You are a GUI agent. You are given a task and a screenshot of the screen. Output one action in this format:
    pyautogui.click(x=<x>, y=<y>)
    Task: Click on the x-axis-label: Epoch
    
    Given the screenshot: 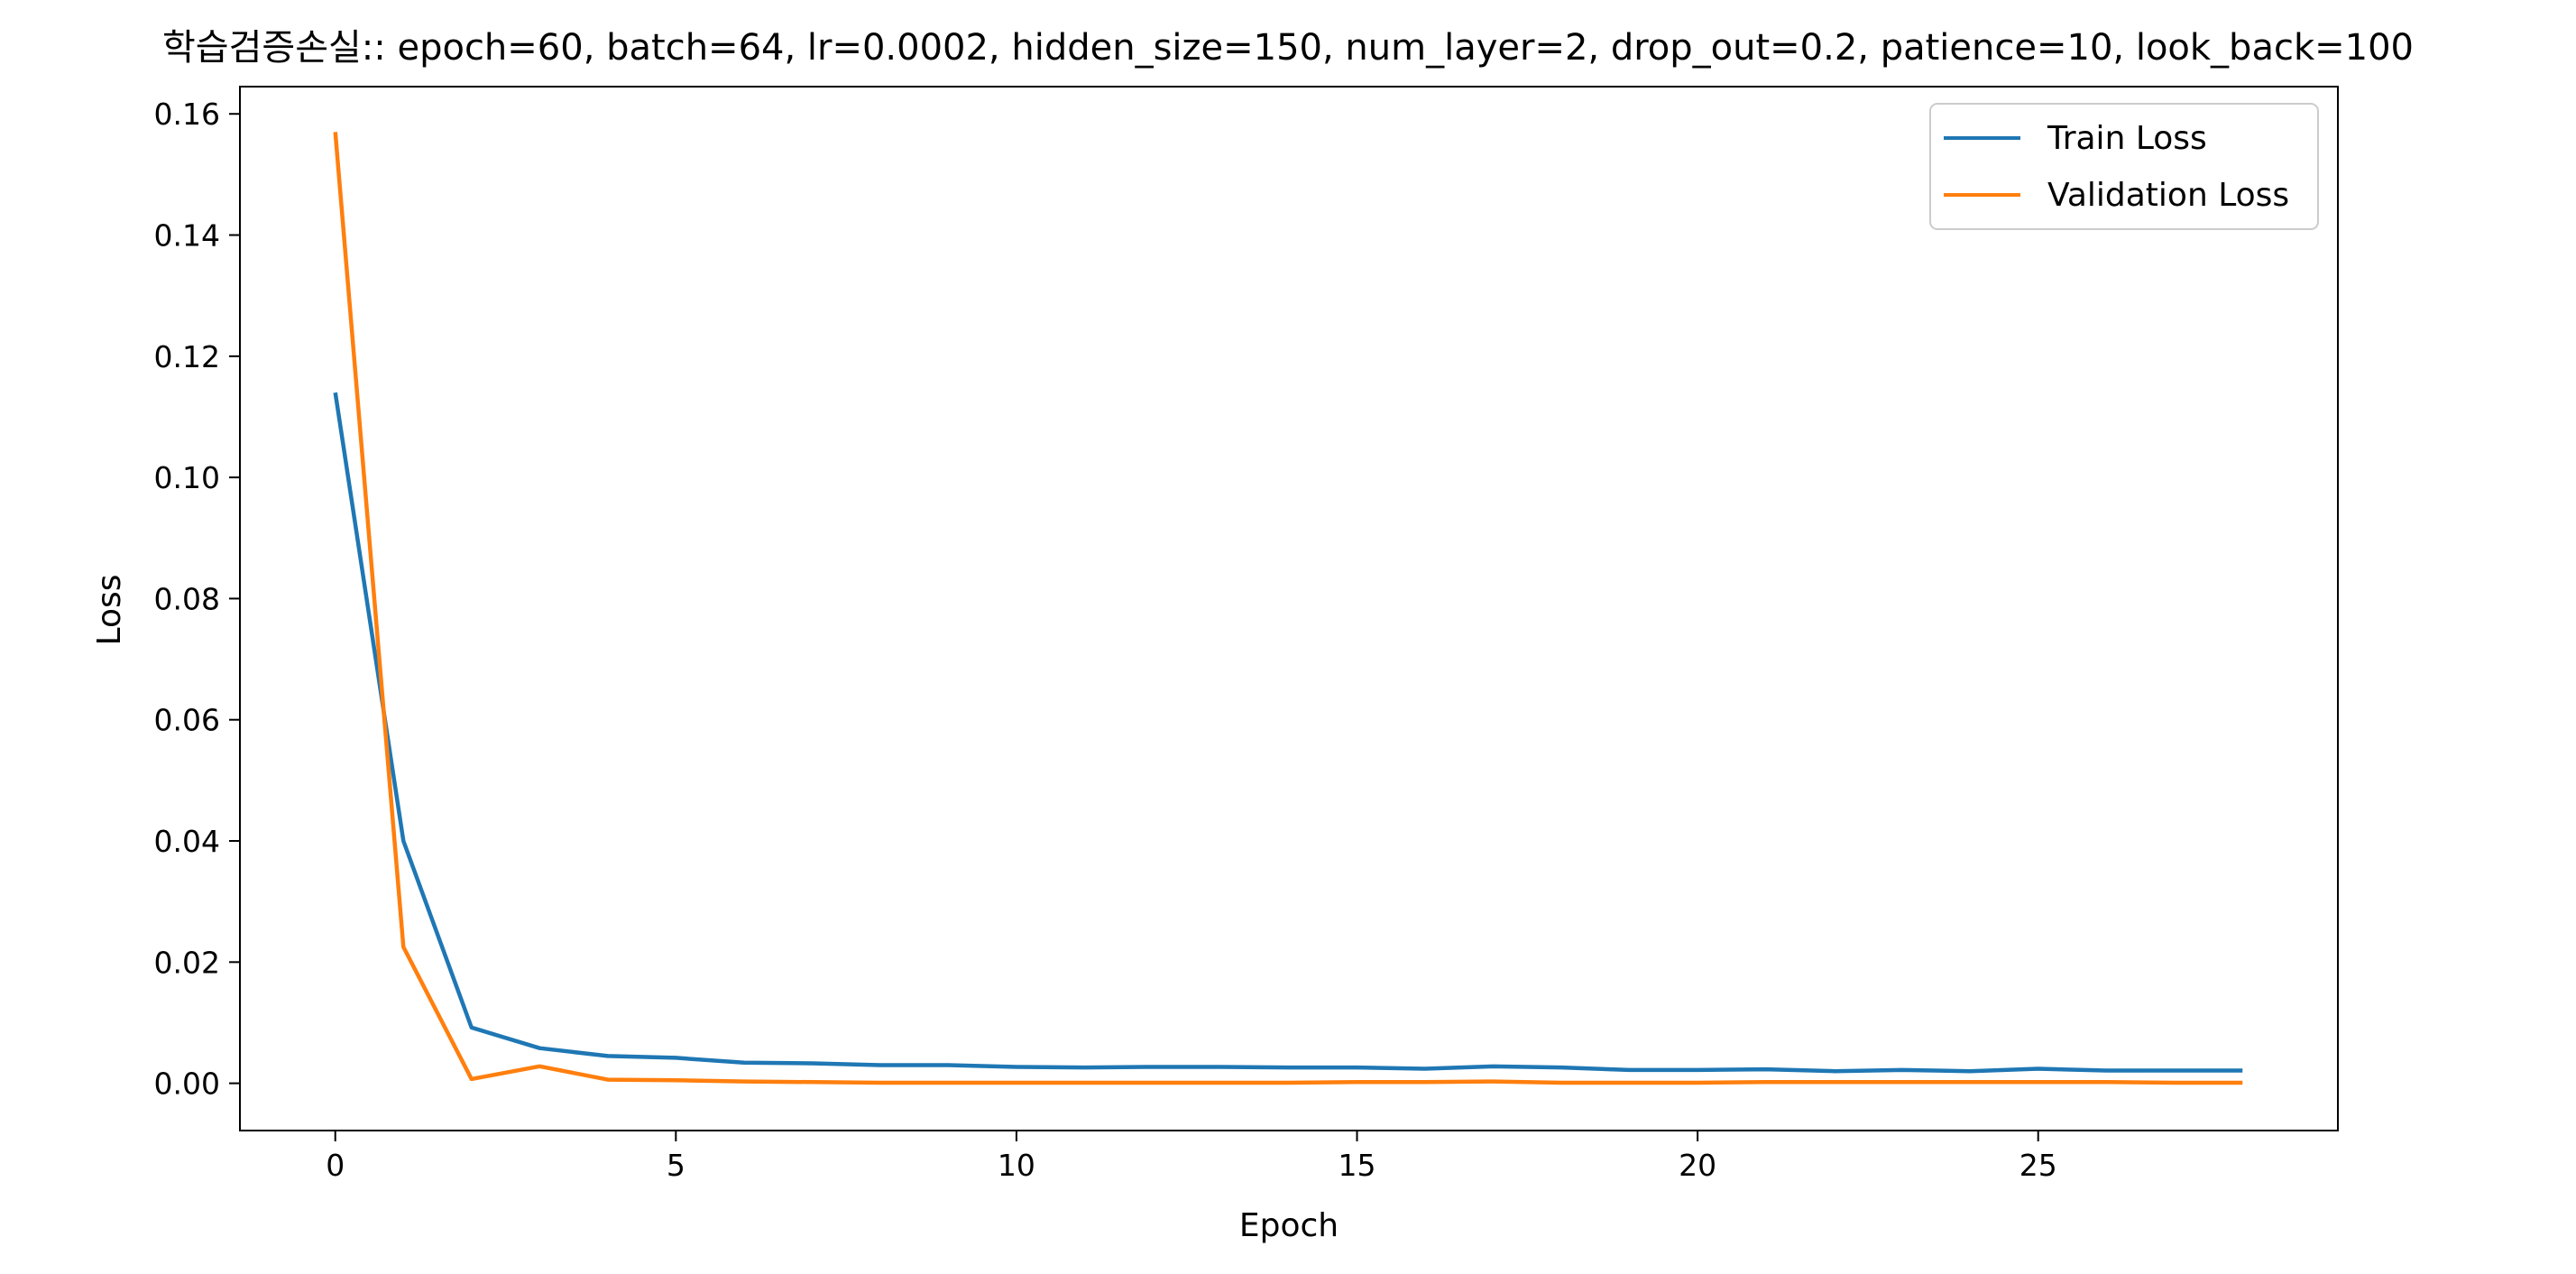 What is the action you would take?
    pyautogui.click(x=1289, y=1225)
    